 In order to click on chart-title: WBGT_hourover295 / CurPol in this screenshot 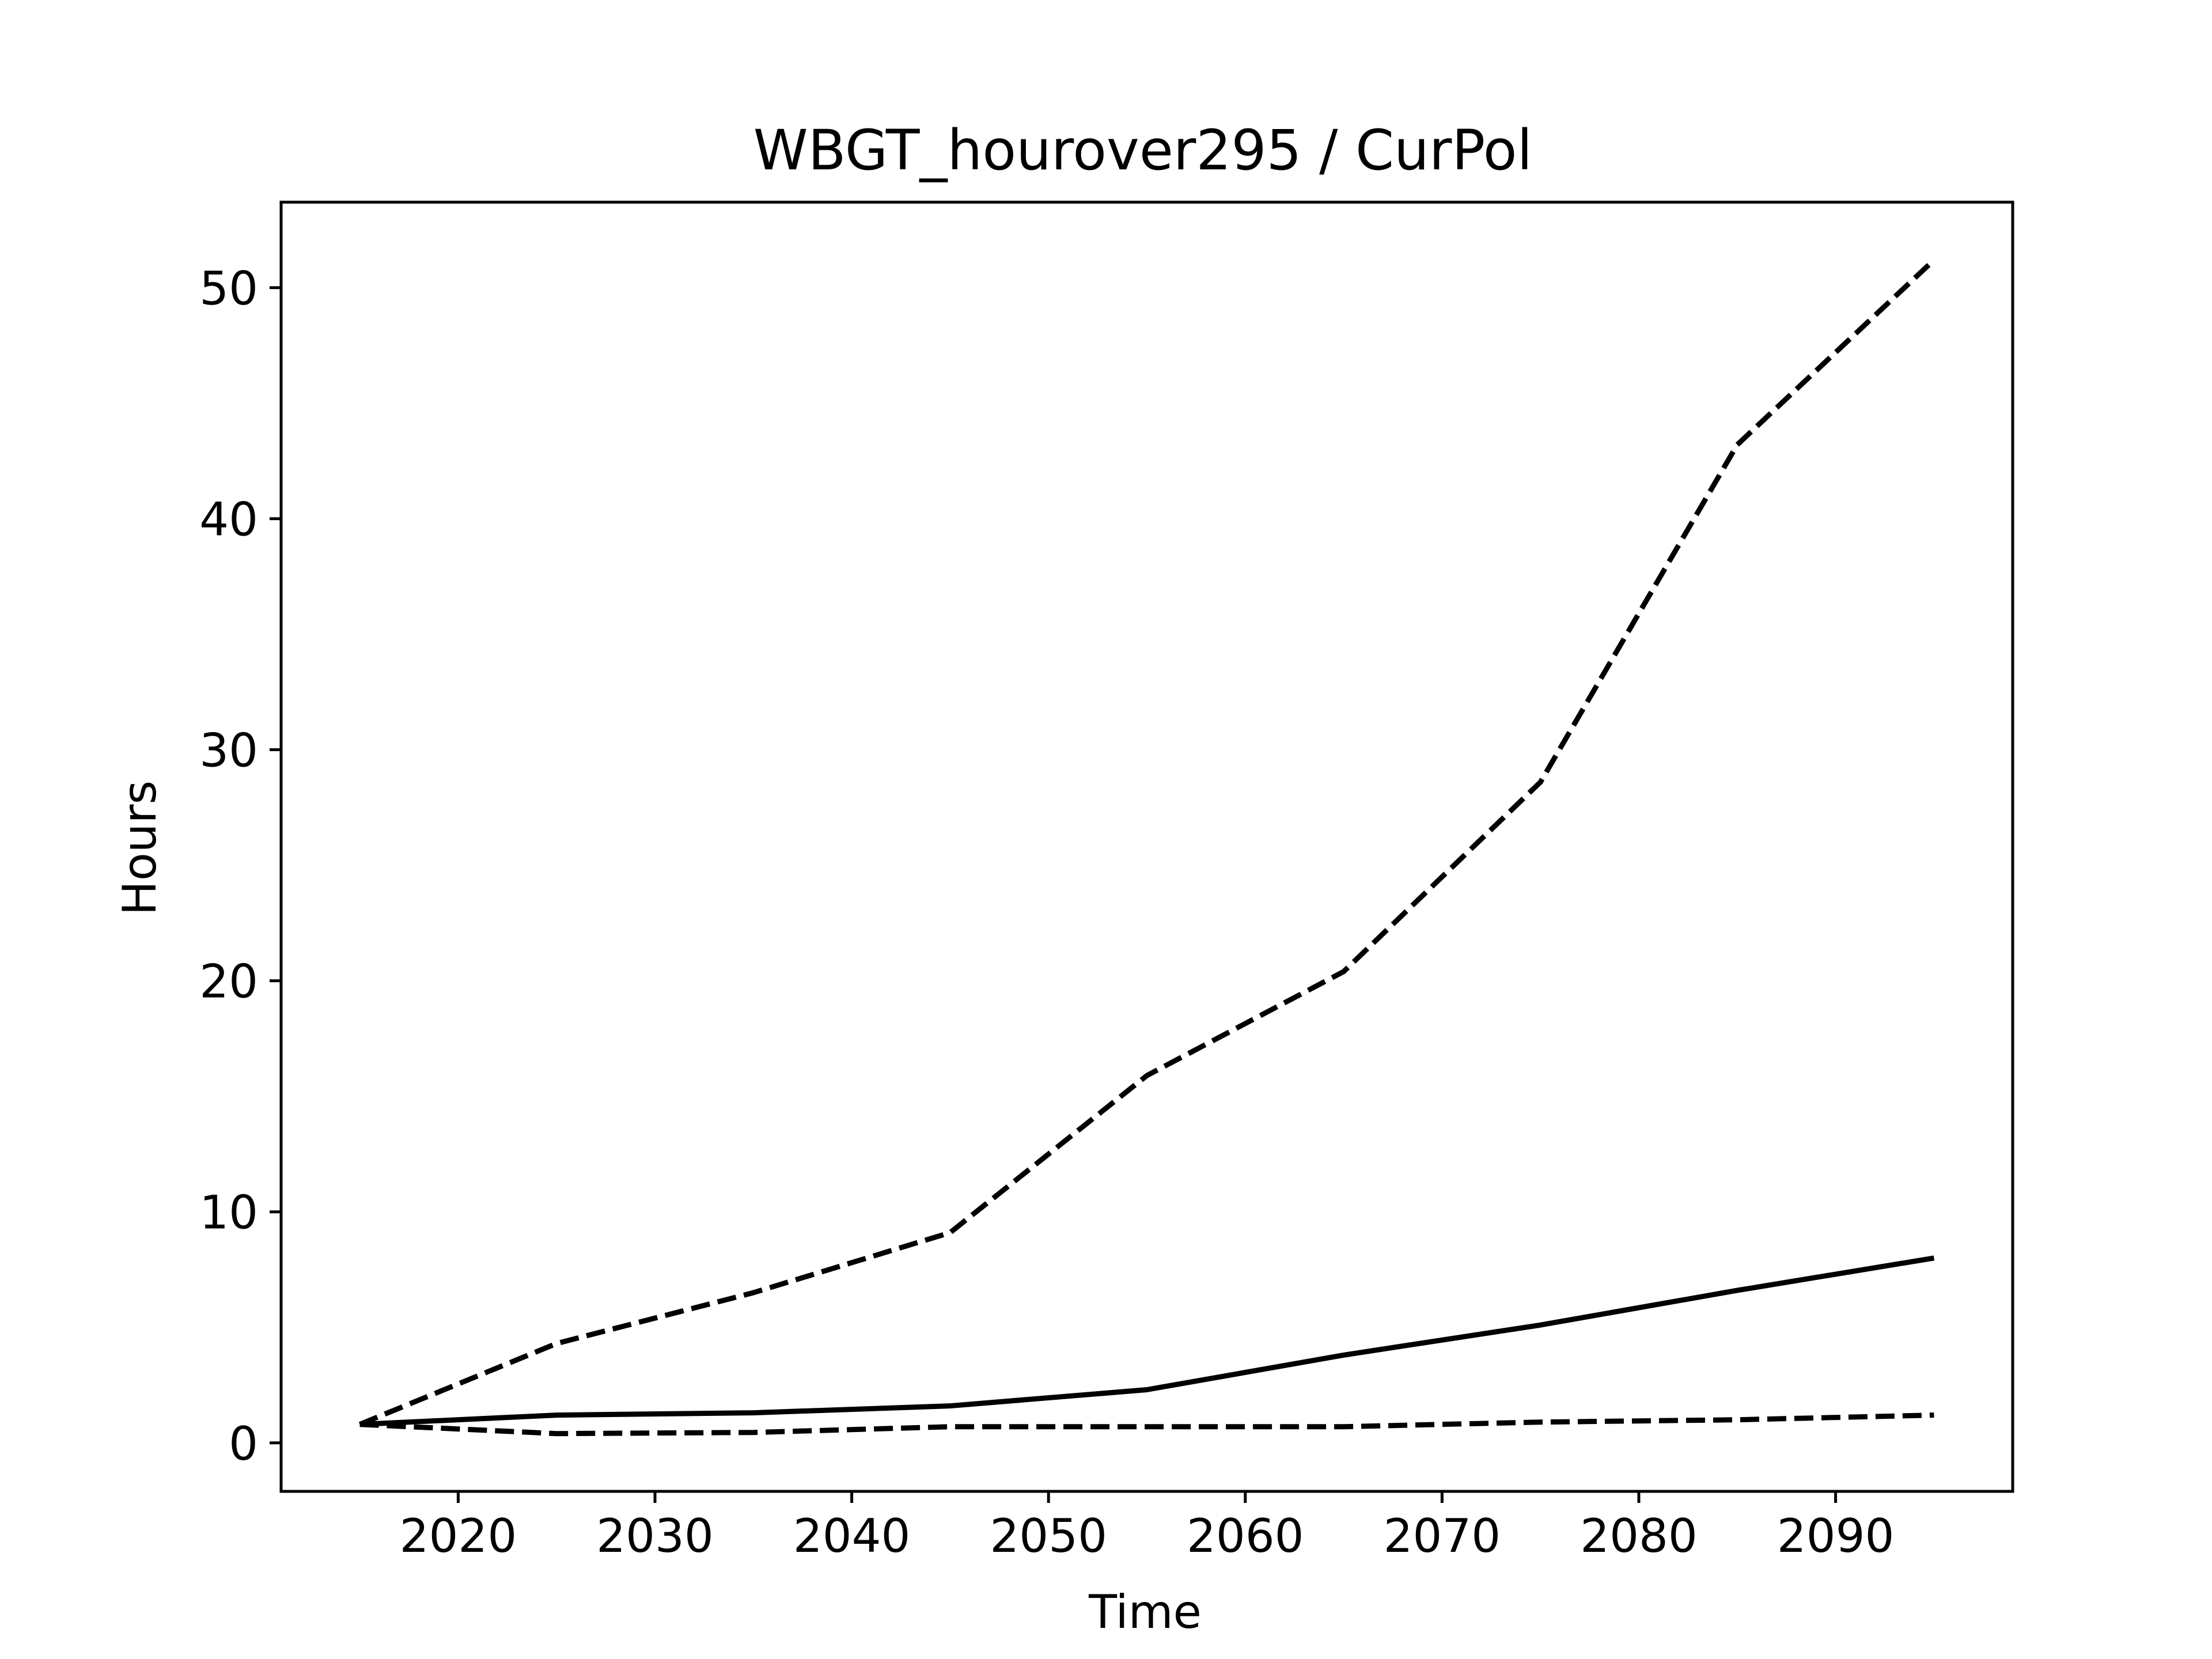, I will do `click(1142, 150)`.